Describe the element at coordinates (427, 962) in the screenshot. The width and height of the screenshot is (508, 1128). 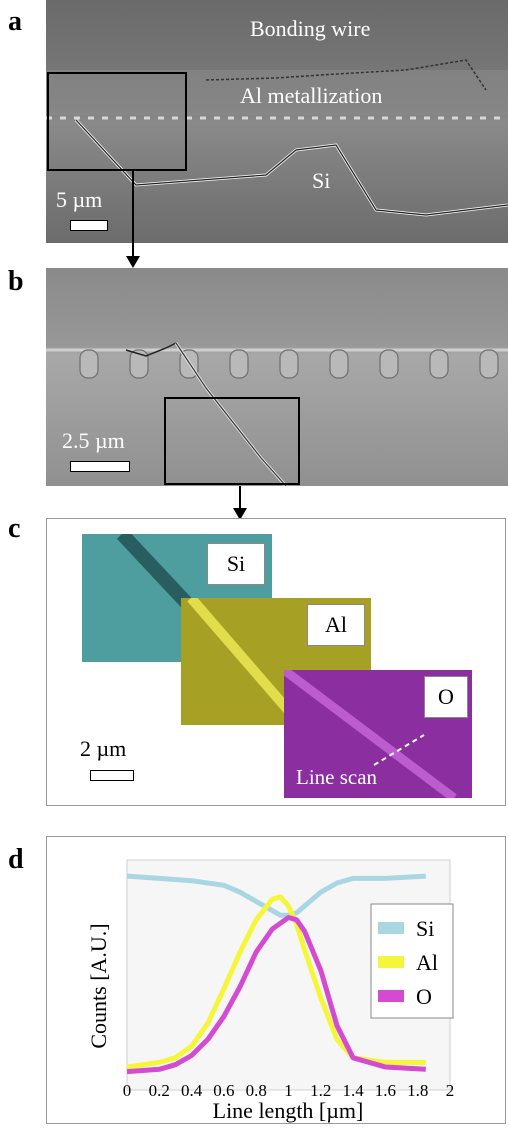
I see `legend-label-al: Al` at that location.